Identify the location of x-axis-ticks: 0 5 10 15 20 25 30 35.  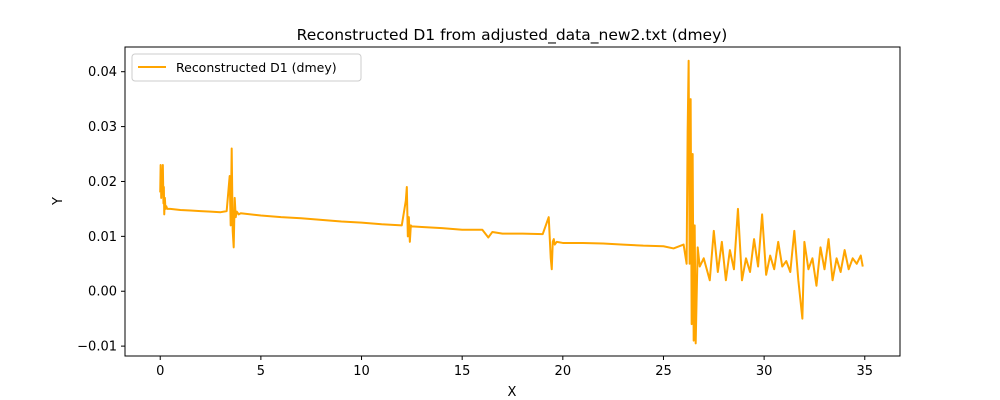
(514, 367).